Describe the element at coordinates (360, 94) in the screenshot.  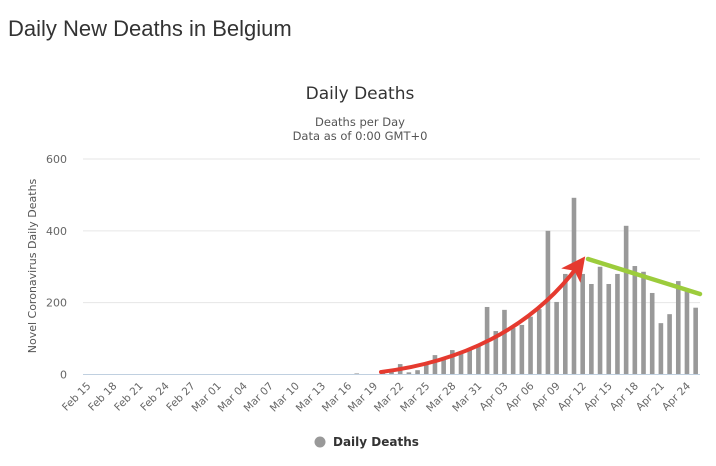
I see `chart-title: Daily Deaths` at that location.